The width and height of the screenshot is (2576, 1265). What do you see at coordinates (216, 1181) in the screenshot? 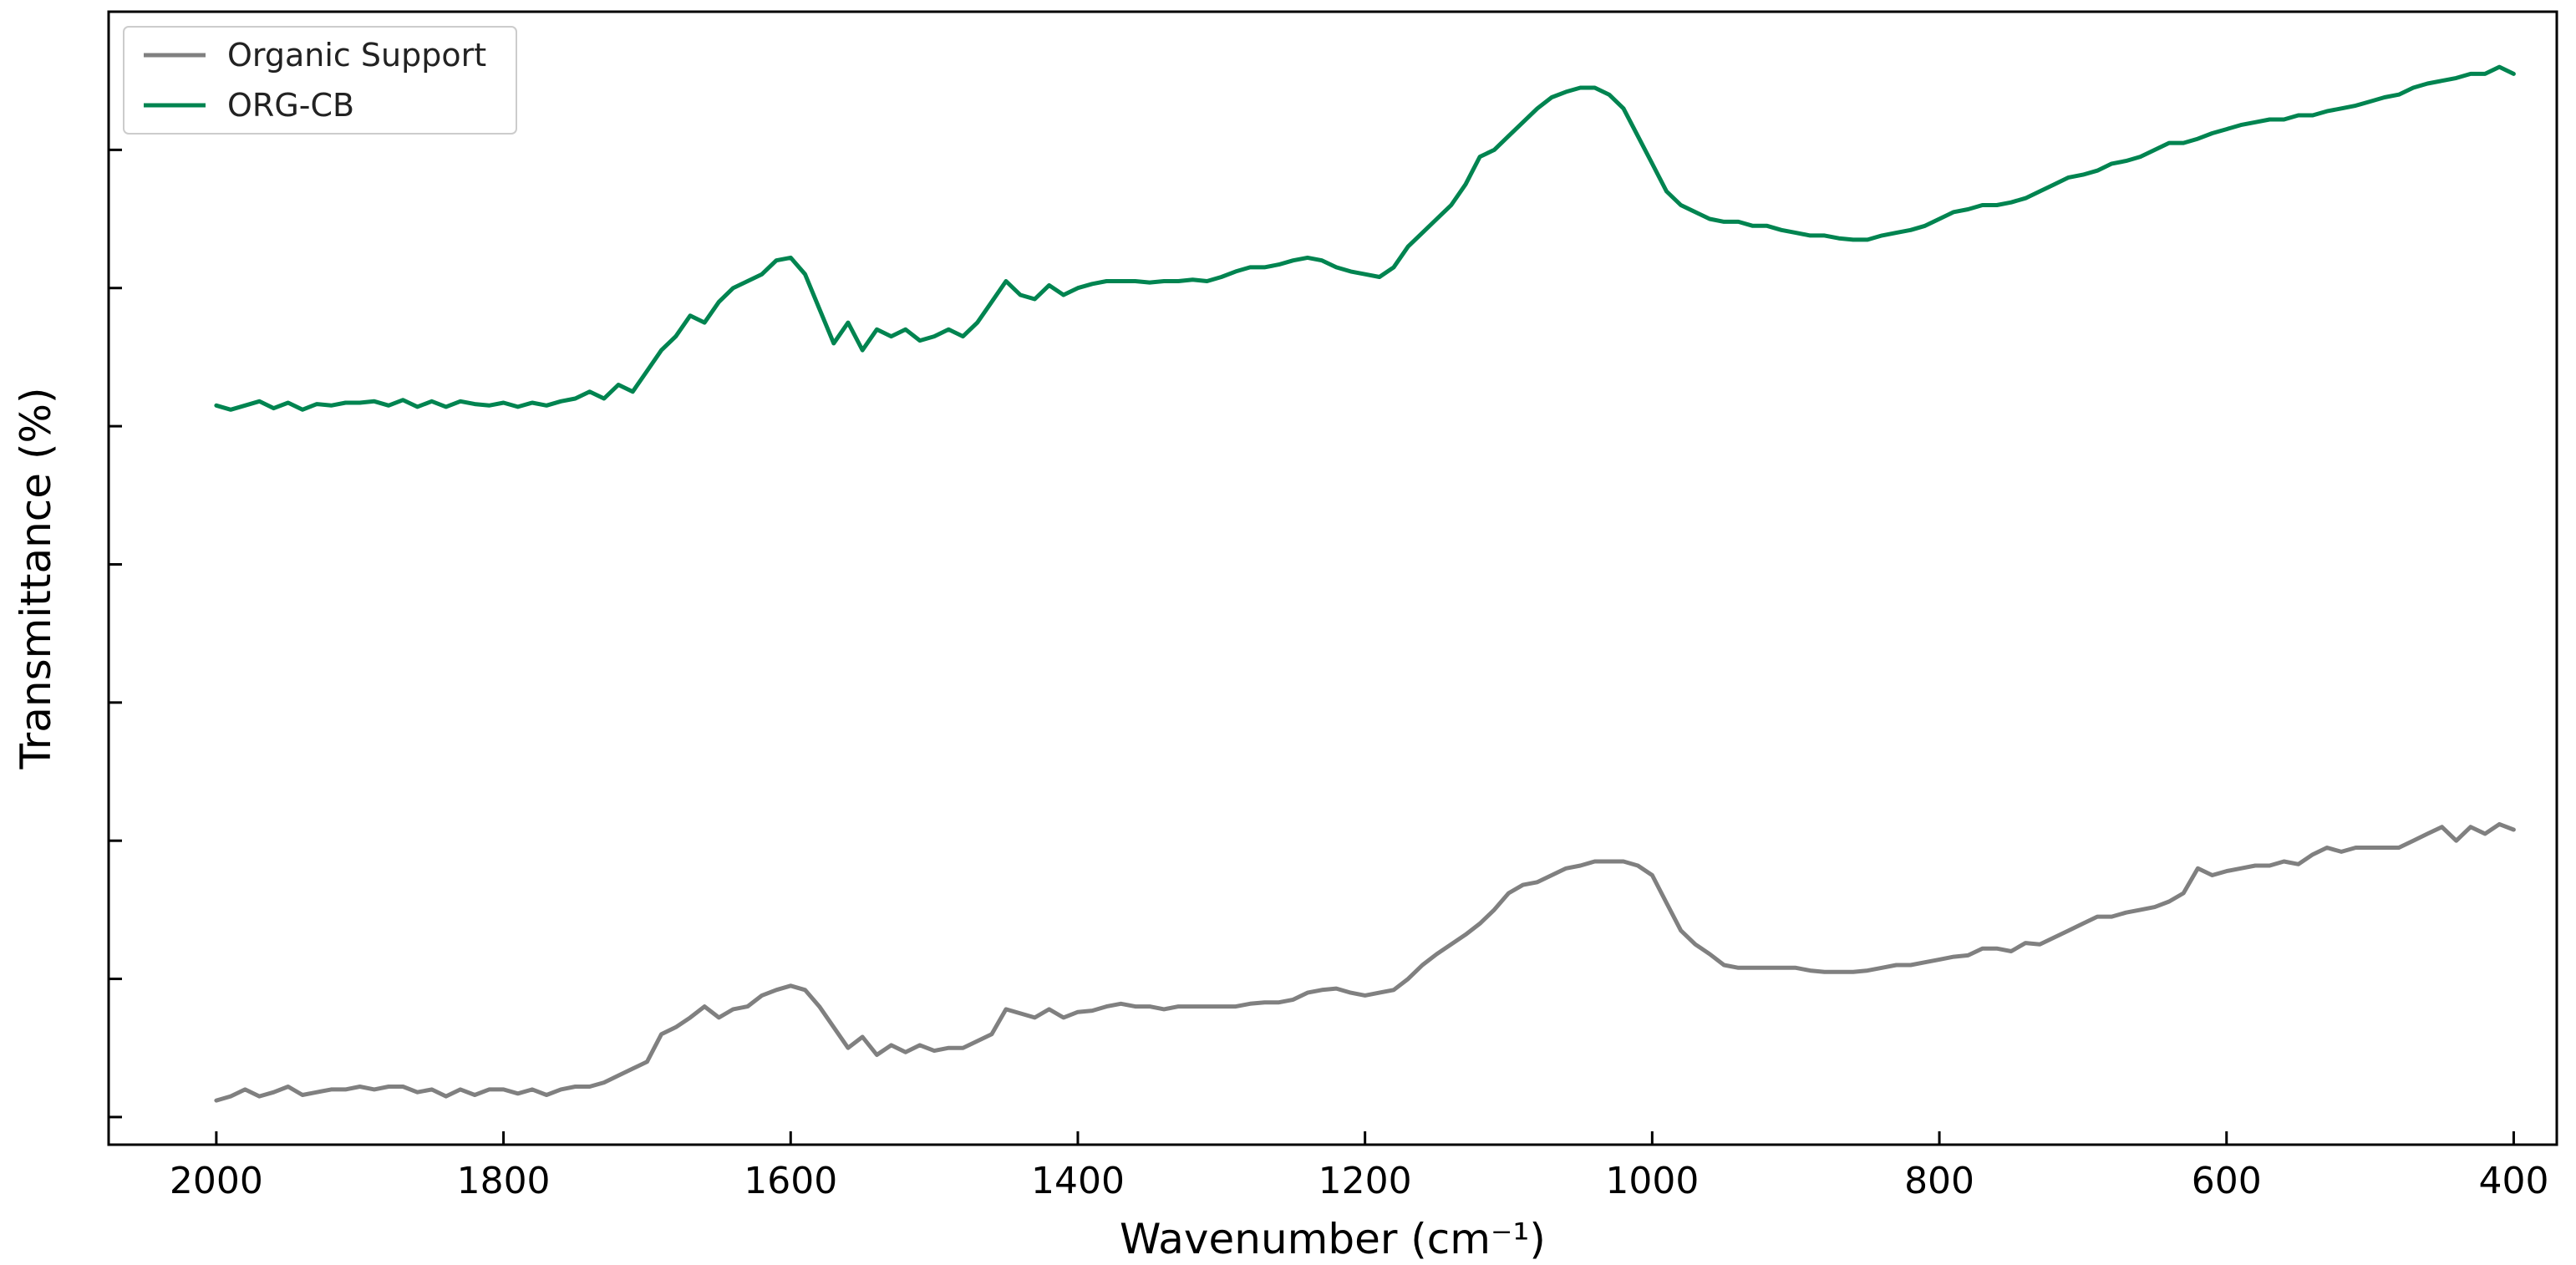
I see `x-tick-label: 2000` at bounding box center [216, 1181].